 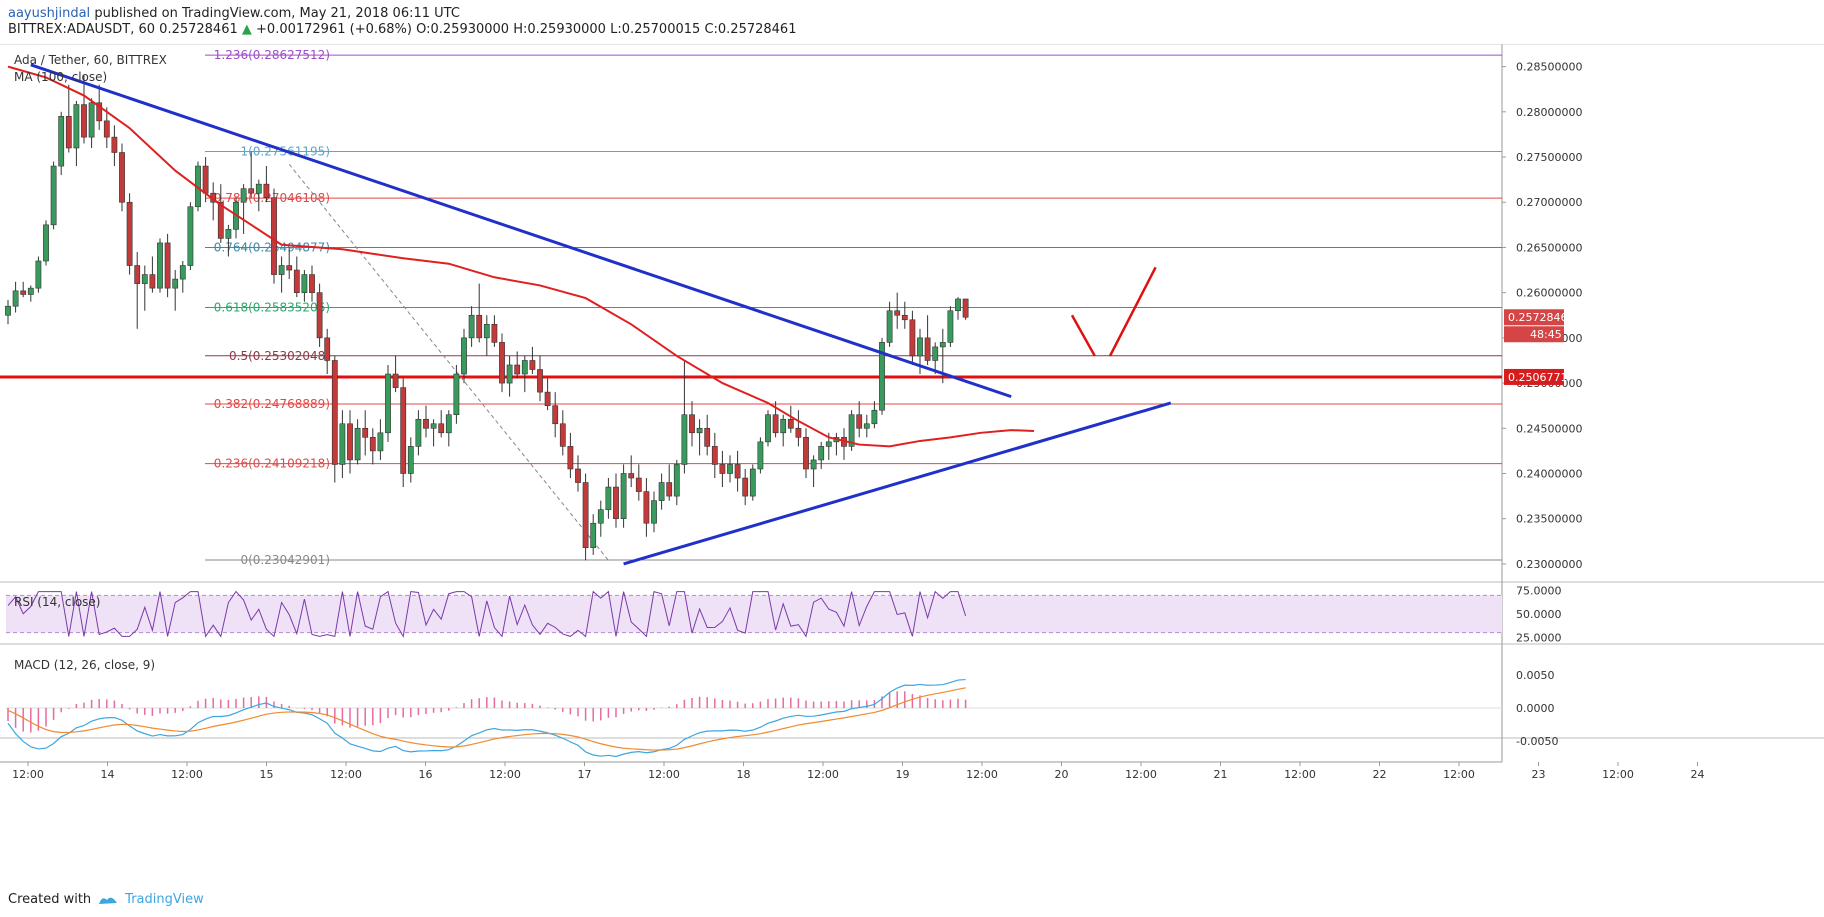 I want to click on ma-legend: MA (100, close), so click(x=60, y=77).